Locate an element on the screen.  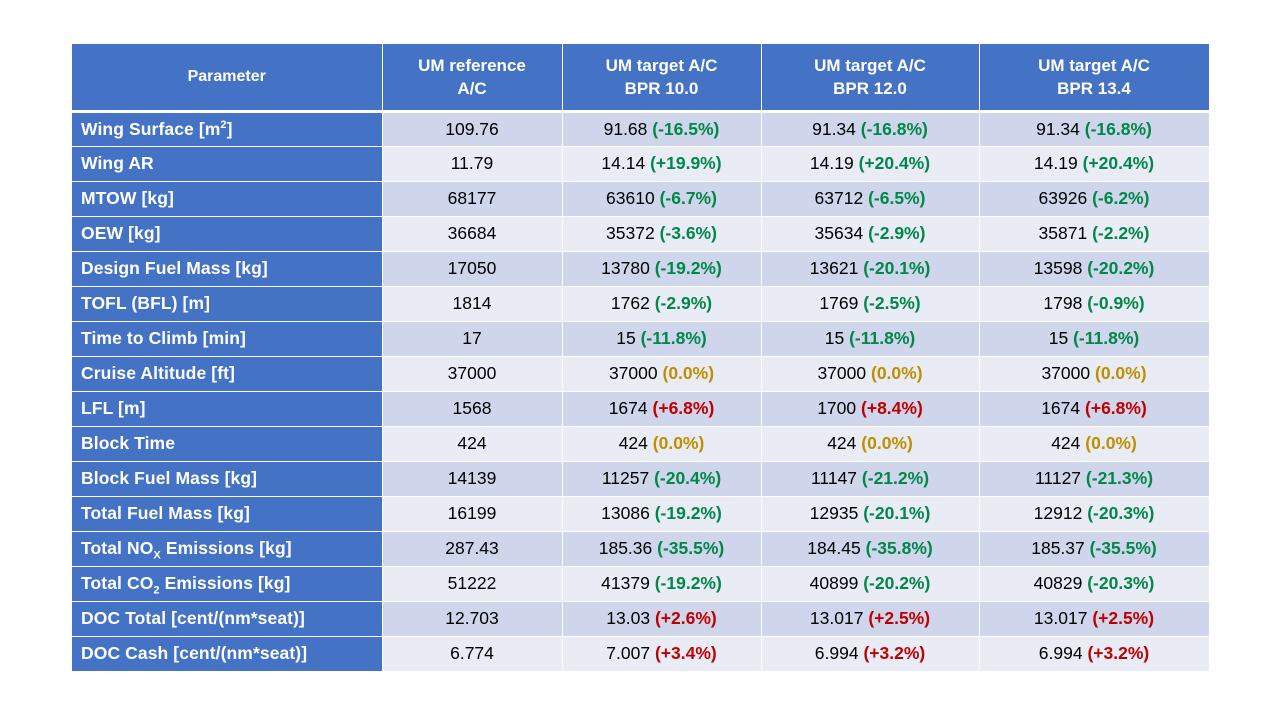
target-value: 1762 is located at coordinates (630, 303).